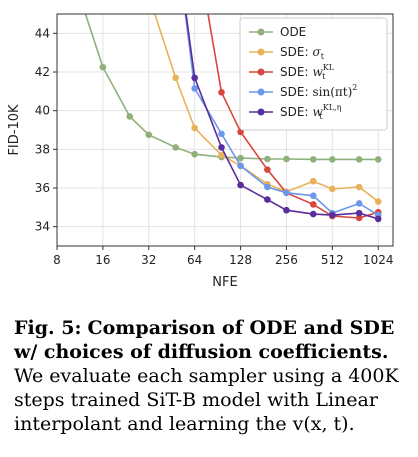  What do you see at coordinates (332, 260) in the screenshot?
I see `x-tick-label: 512` at bounding box center [332, 260].